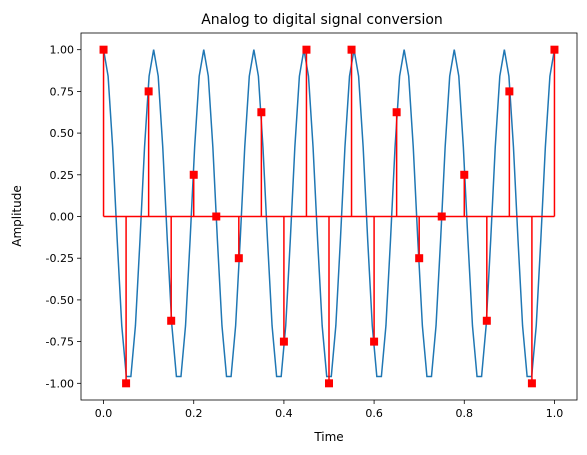 Image resolution: width=587 pixels, height=455 pixels. Describe the element at coordinates (62, 175) in the screenshot. I see `y-tick-label: 0.25` at that location.